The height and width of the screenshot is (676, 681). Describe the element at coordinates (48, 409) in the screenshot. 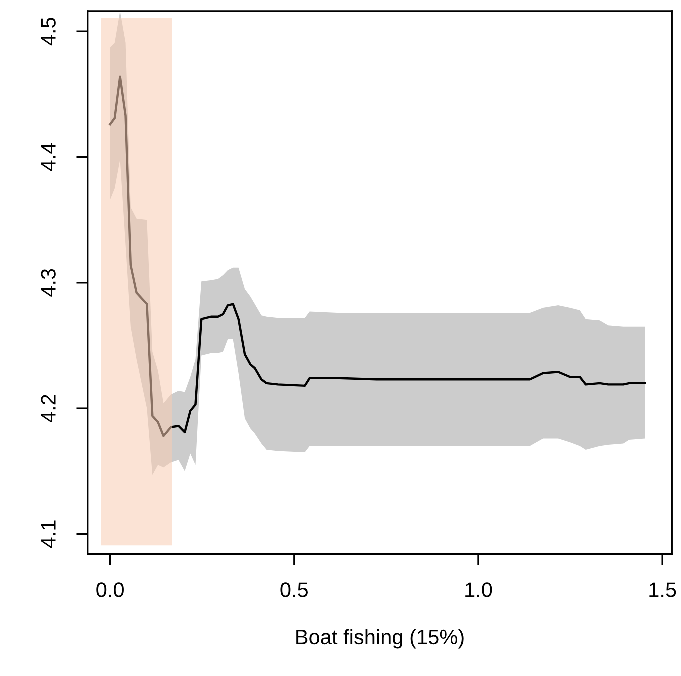

I see `y-tick-label: 4.2` at that location.